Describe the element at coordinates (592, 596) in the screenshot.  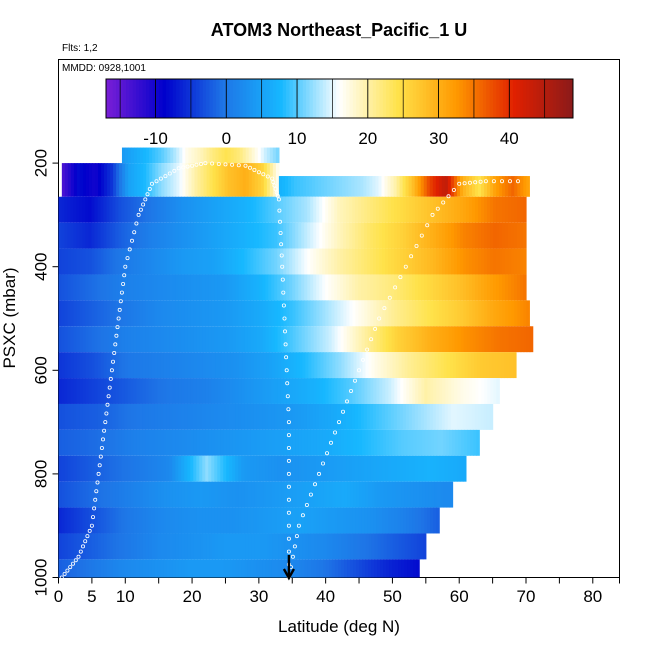
I see `x-tick-label: 80` at that location.